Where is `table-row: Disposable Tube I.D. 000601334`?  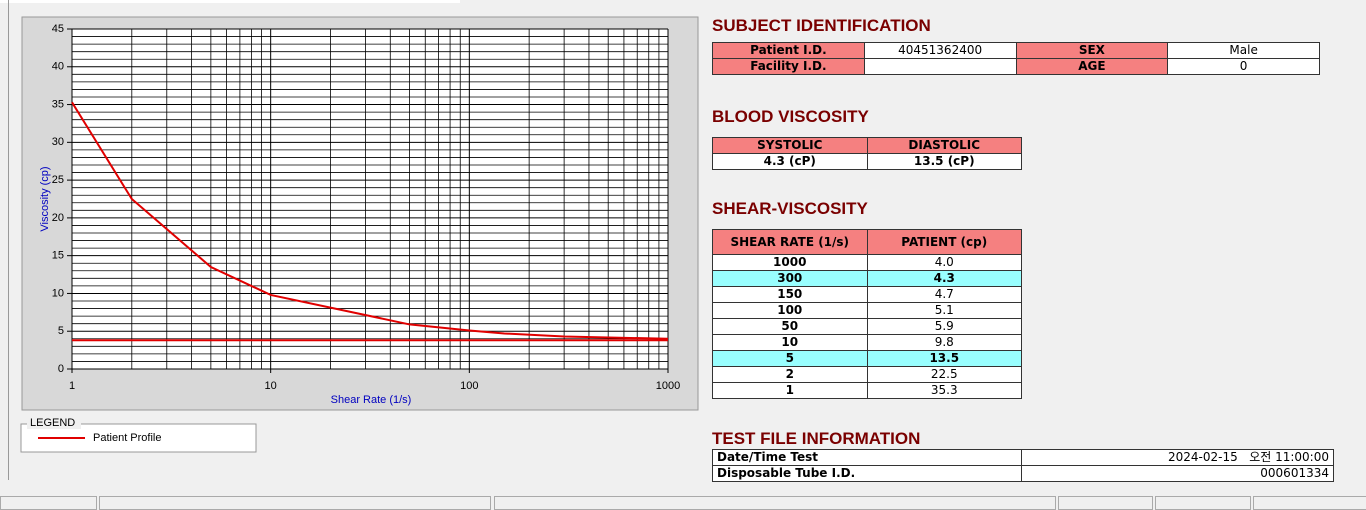 table-row: Disposable Tube I.D. 000601334 is located at coordinates (1023, 473).